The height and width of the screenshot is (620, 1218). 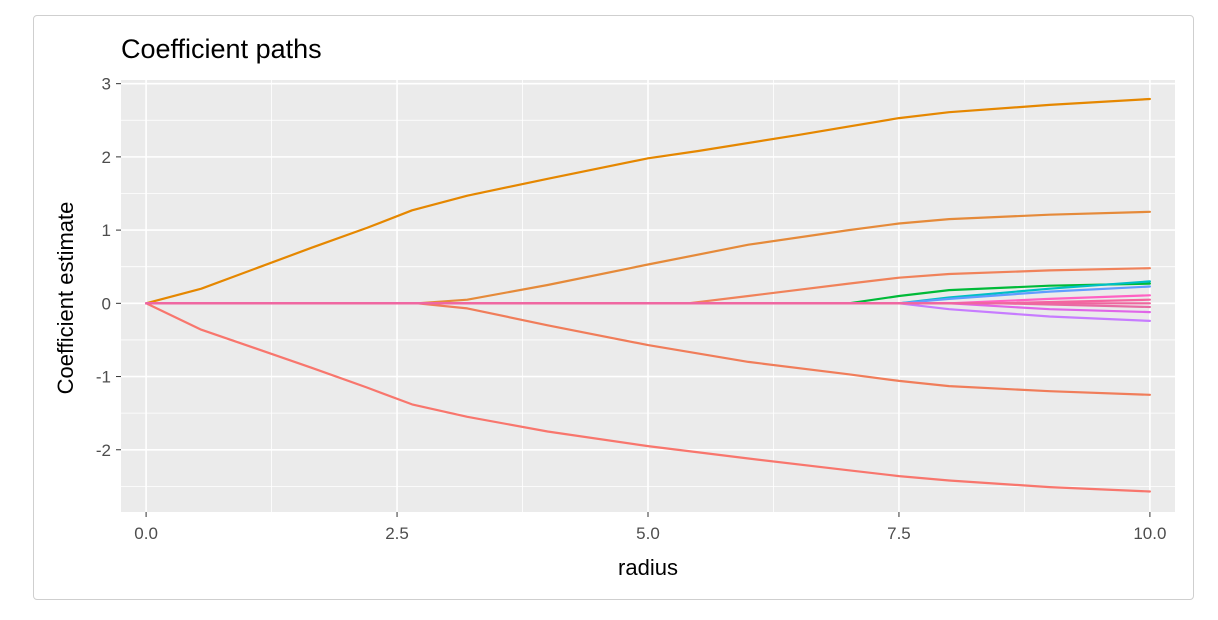 What do you see at coordinates (65, 298) in the screenshot?
I see `y-axis-title: Coefficient estimate` at bounding box center [65, 298].